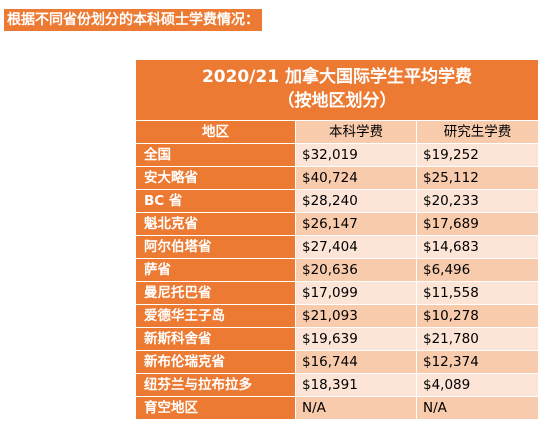 The height and width of the screenshot is (448, 559). What do you see at coordinates (477, 247) in the screenshot?
I see `grad-fee-cell: $14,683` at bounding box center [477, 247].